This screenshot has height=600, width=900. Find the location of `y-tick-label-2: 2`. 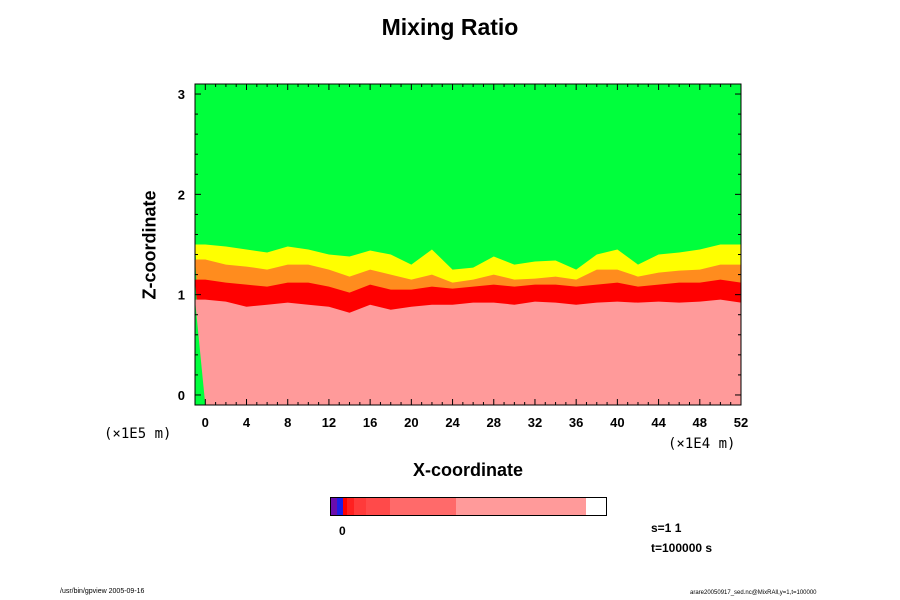

y-tick-label-2: 2 is located at coordinates (181, 194).